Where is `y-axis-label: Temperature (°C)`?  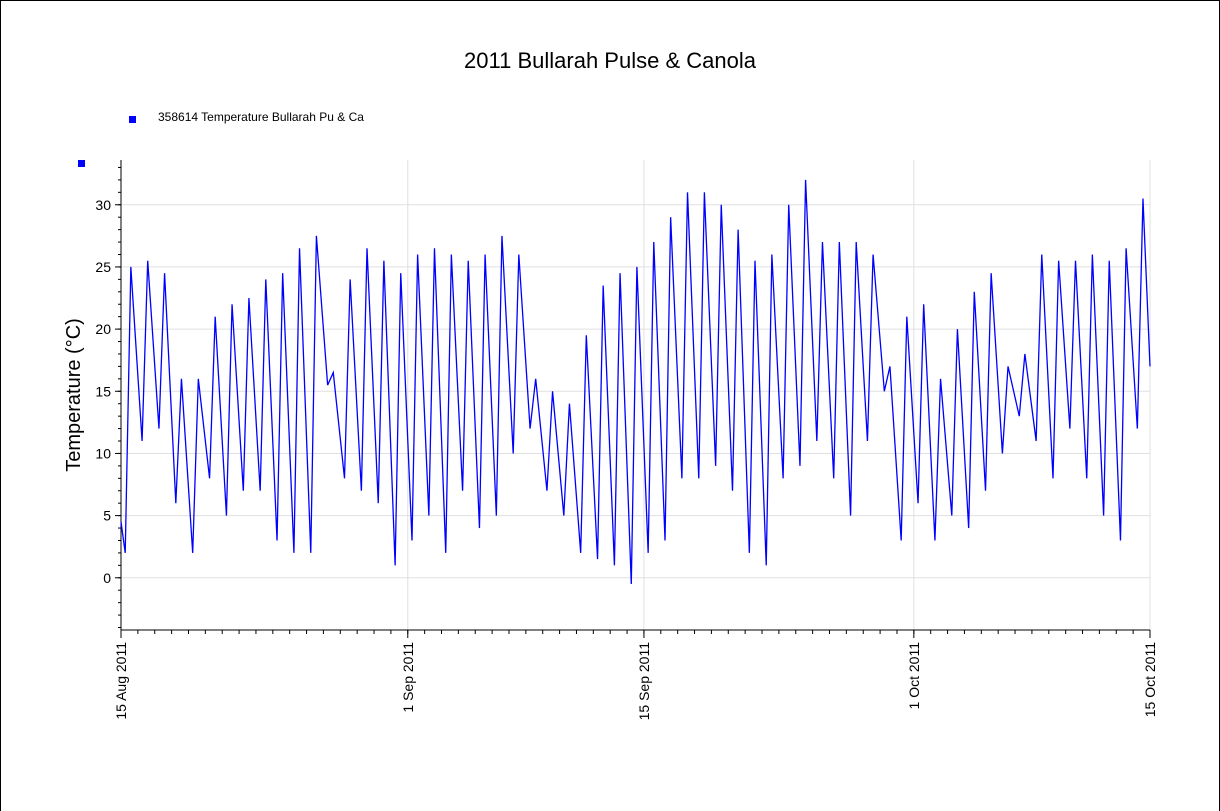
y-axis-label: Temperature (°C) is located at coordinates (74, 395).